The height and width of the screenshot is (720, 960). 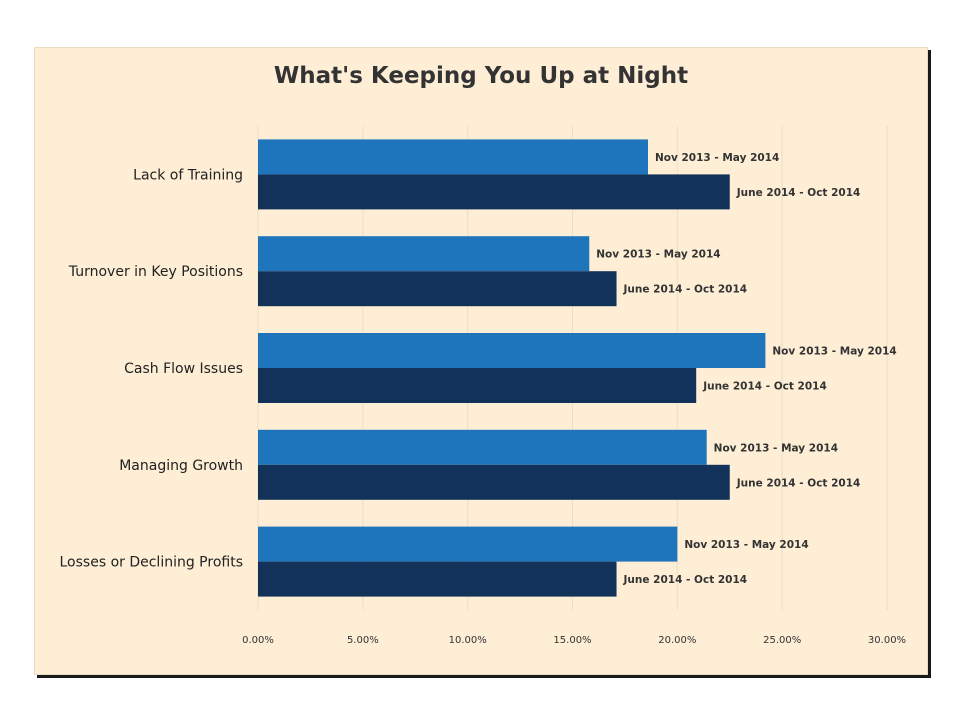 What do you see at coordinates (181, 466) in the screenshot?
I see `category-label: Managing Growth` at bounding box center [181, 466].